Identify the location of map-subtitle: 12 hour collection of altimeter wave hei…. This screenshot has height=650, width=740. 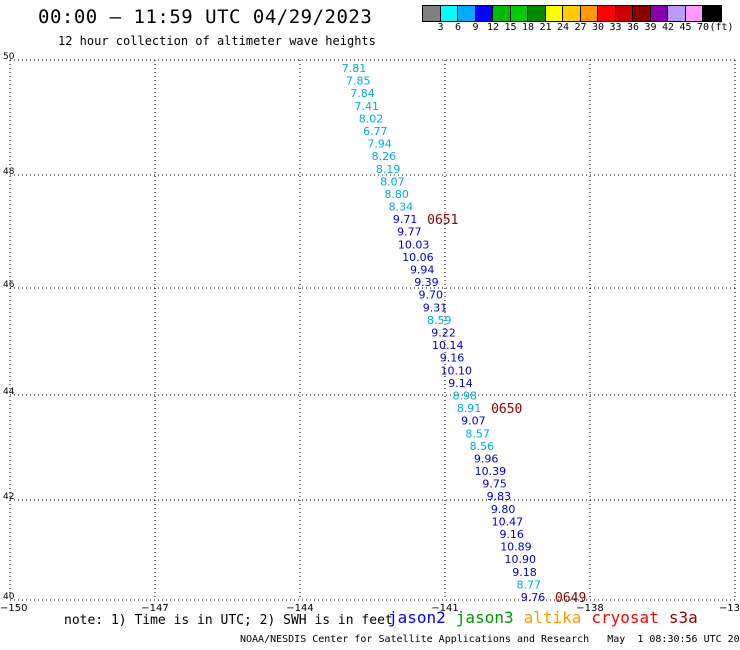
(217, 41).